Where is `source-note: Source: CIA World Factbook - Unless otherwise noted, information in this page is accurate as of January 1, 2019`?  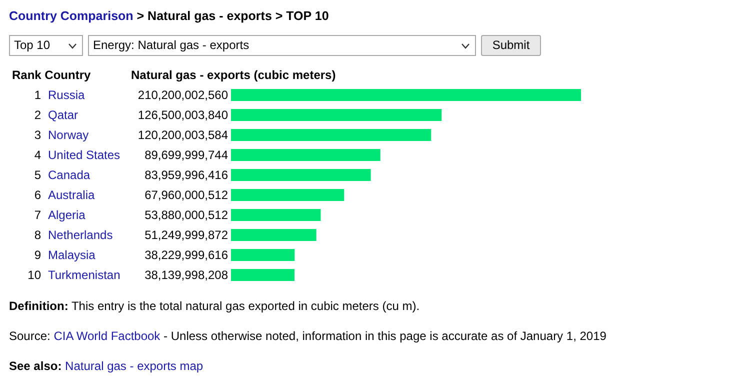
source-note: Source: CIA World Factbook - Unless otherwise noted, information in this page is accurate as of January 1, 2019 is located at coordinates (307, 336).